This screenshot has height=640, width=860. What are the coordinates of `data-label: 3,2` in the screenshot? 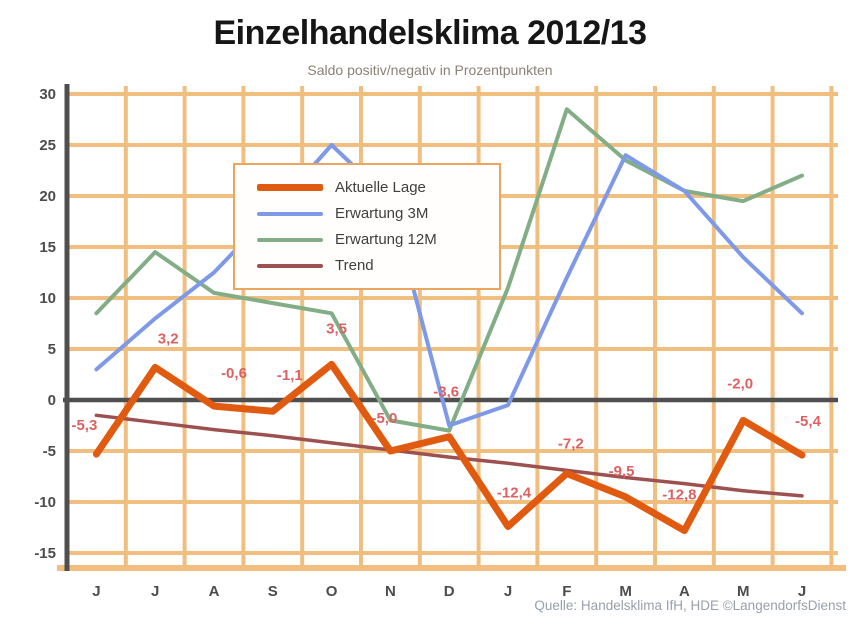 It's located at (168, 338).